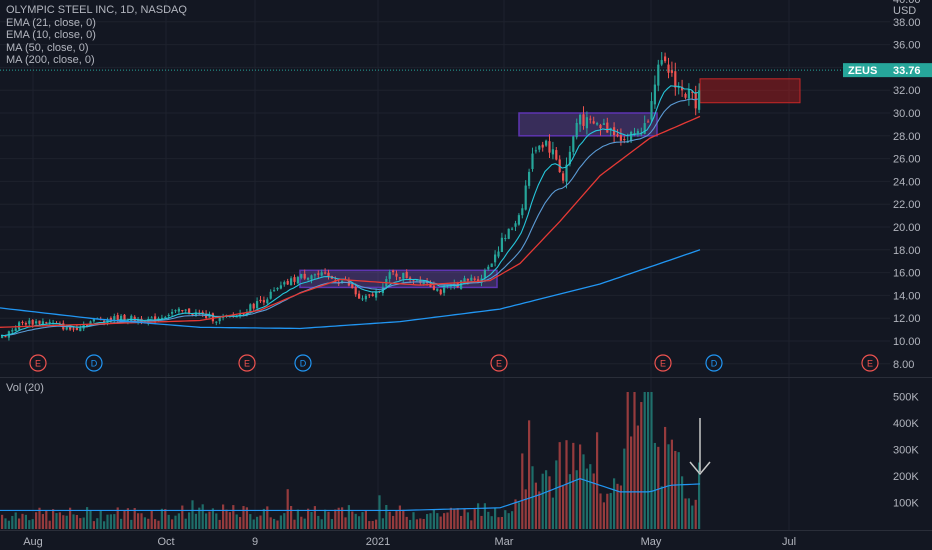 The image size is (932, 550). I want to click on symbol-title: OLYMPIC STEEL INC, 1D, NASDAQ, so click(96, 10).